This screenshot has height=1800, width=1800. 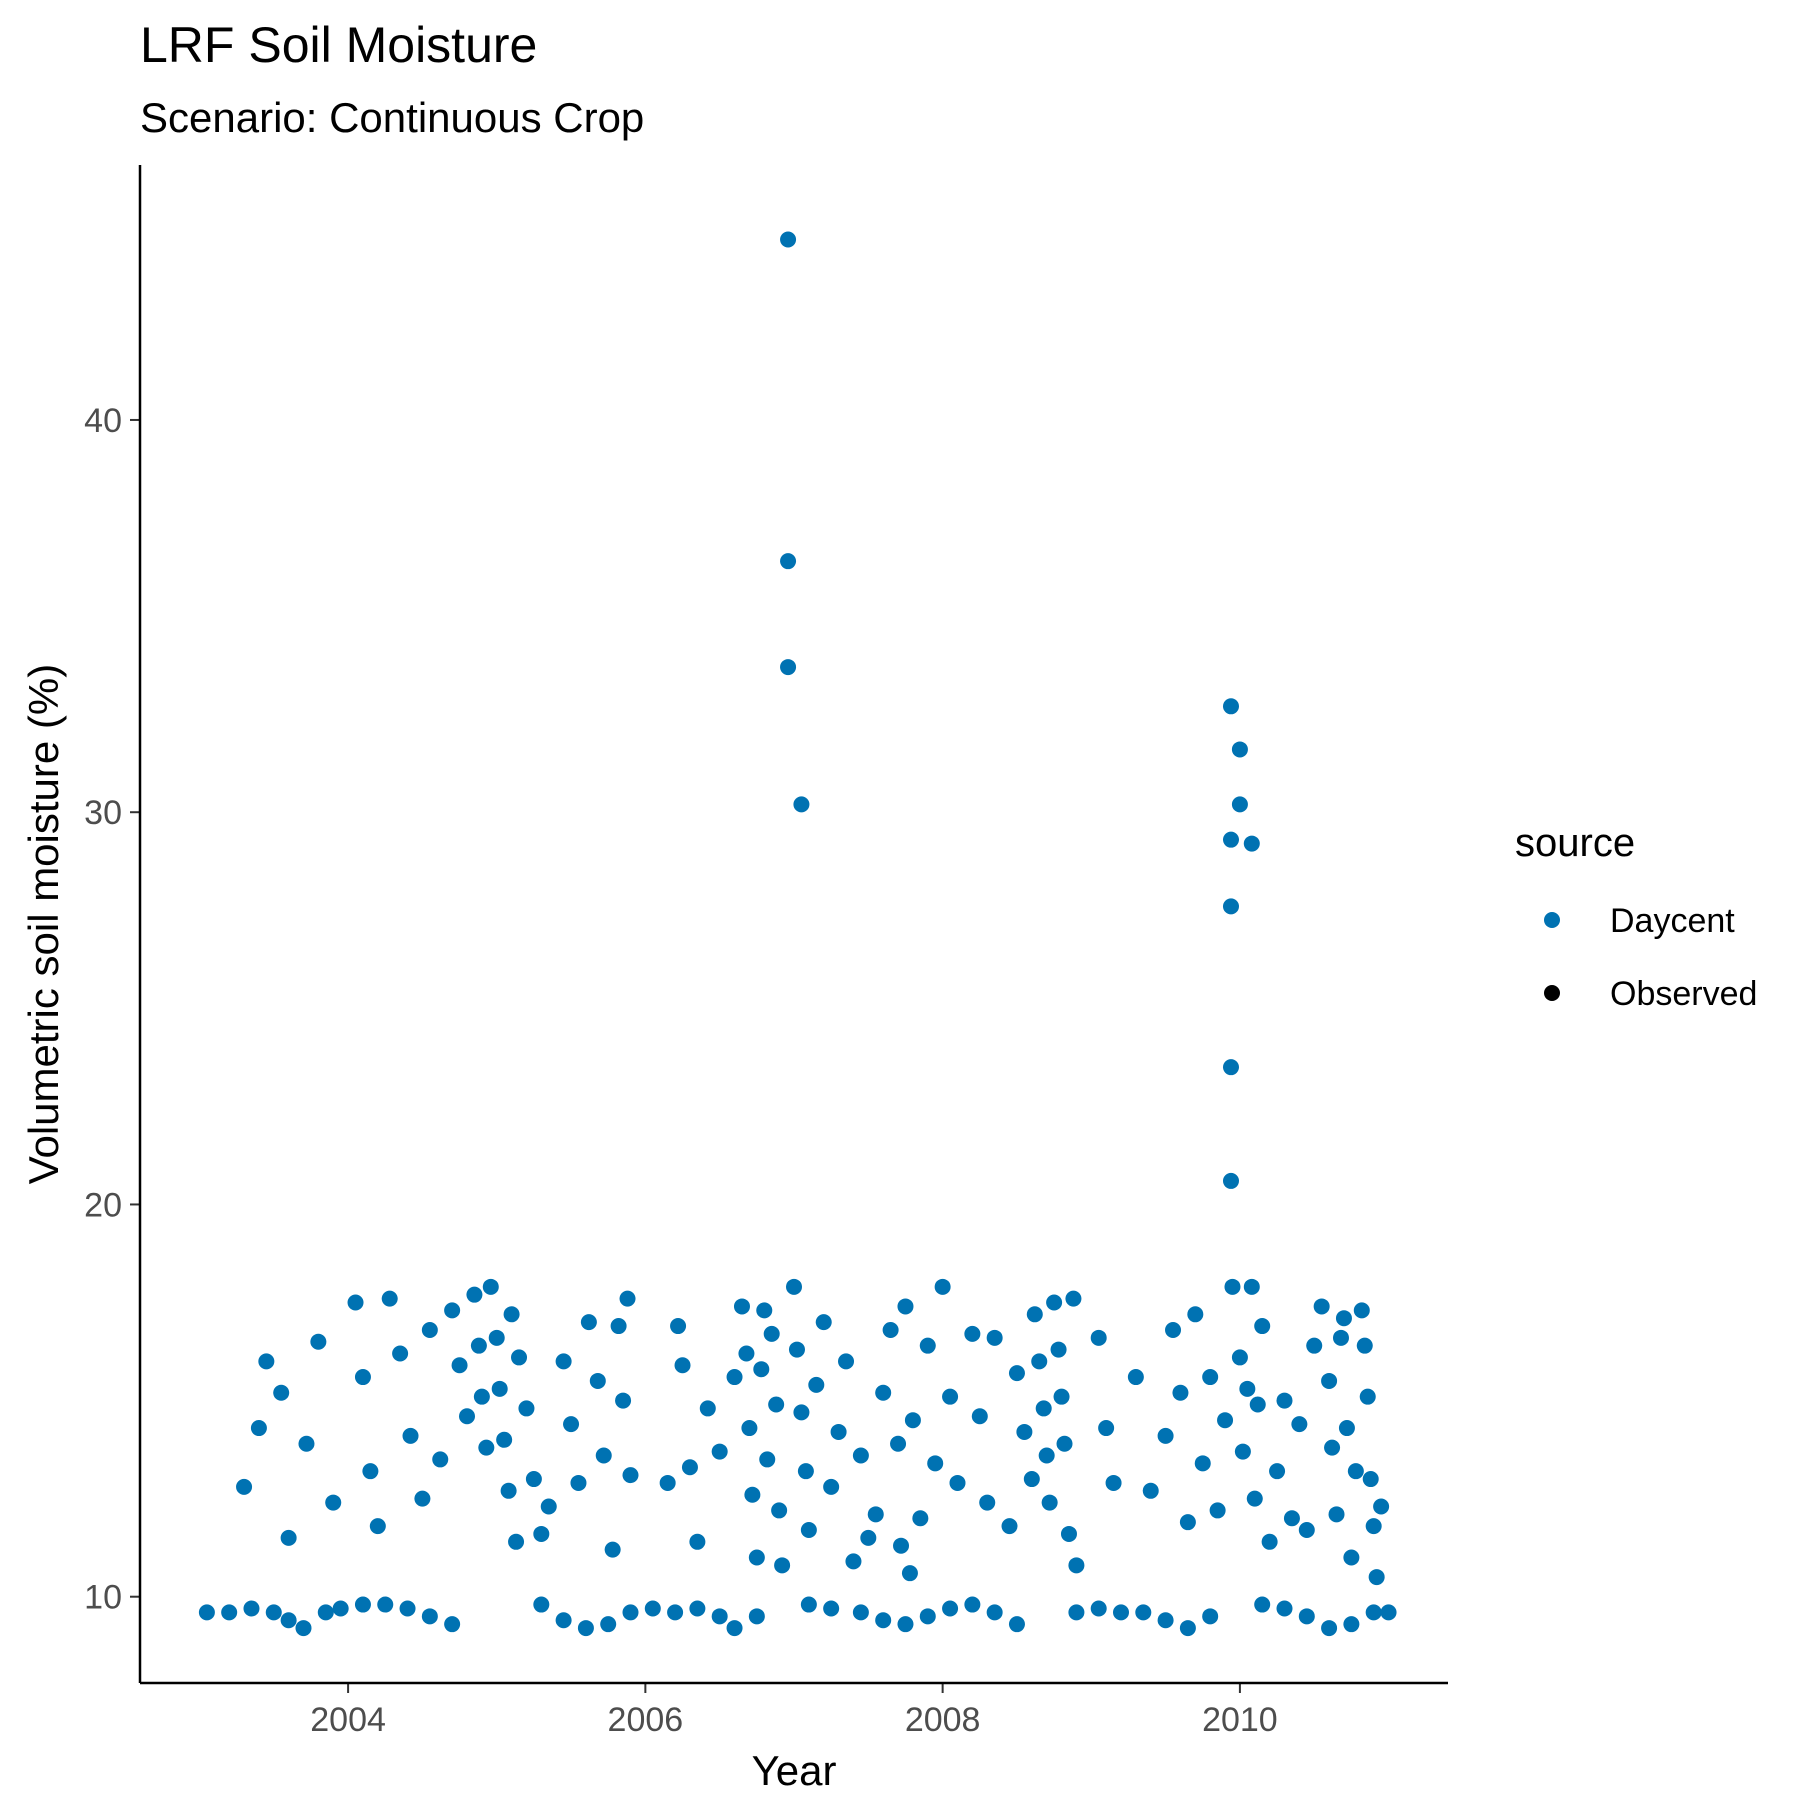 I want to click on legend: source Daycent Observed, so click(x=1636, y=917).